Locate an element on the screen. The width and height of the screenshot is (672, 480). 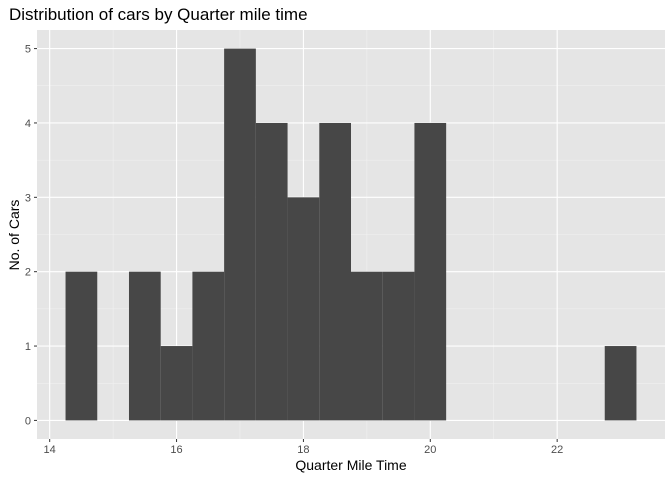
y-axis-title: No. of Cars is located at coordinates (14, 235).